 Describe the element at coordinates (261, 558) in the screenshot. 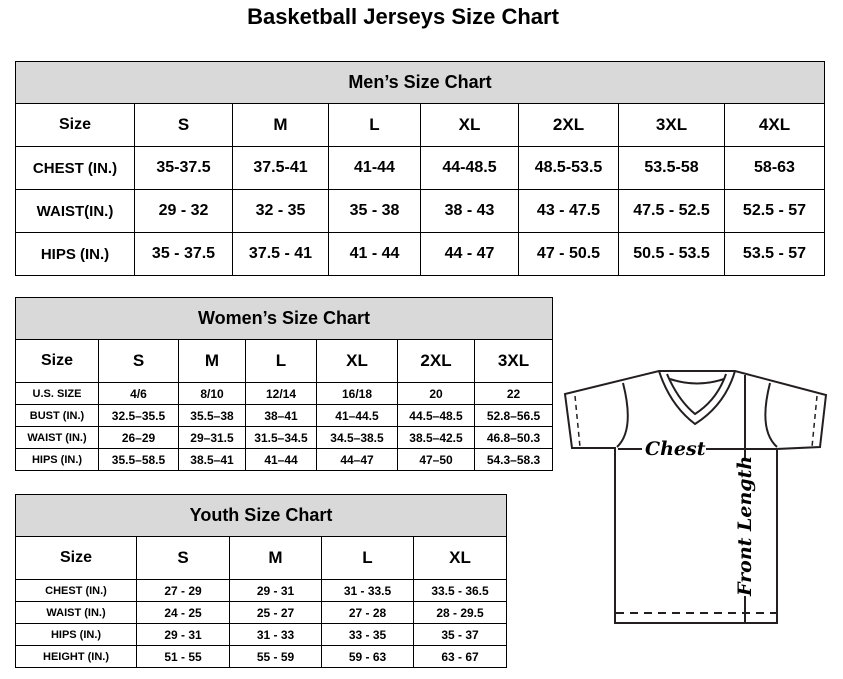

I see `size-header-row: Size S M L XL` at that location.